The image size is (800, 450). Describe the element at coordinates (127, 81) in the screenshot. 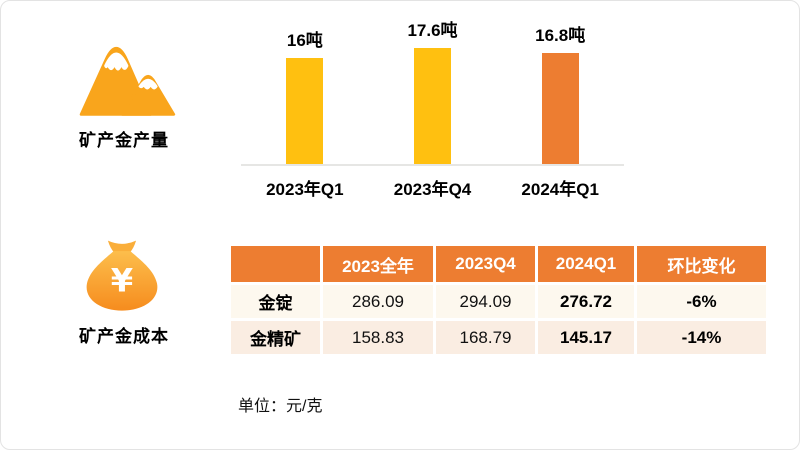

I see `mountains-icon` at that location.